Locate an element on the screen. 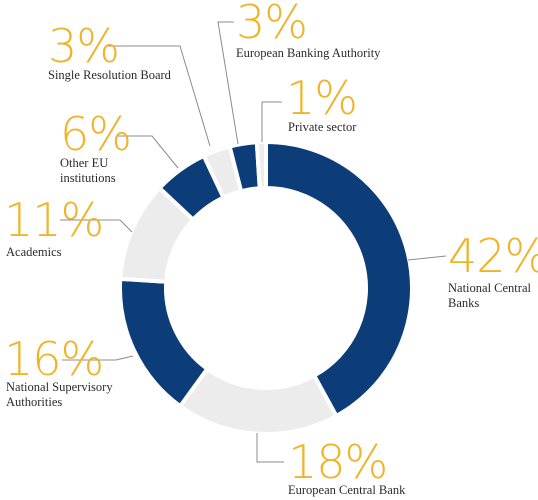  leader-line-single-resolution-board is located at coordinates (159, 96).